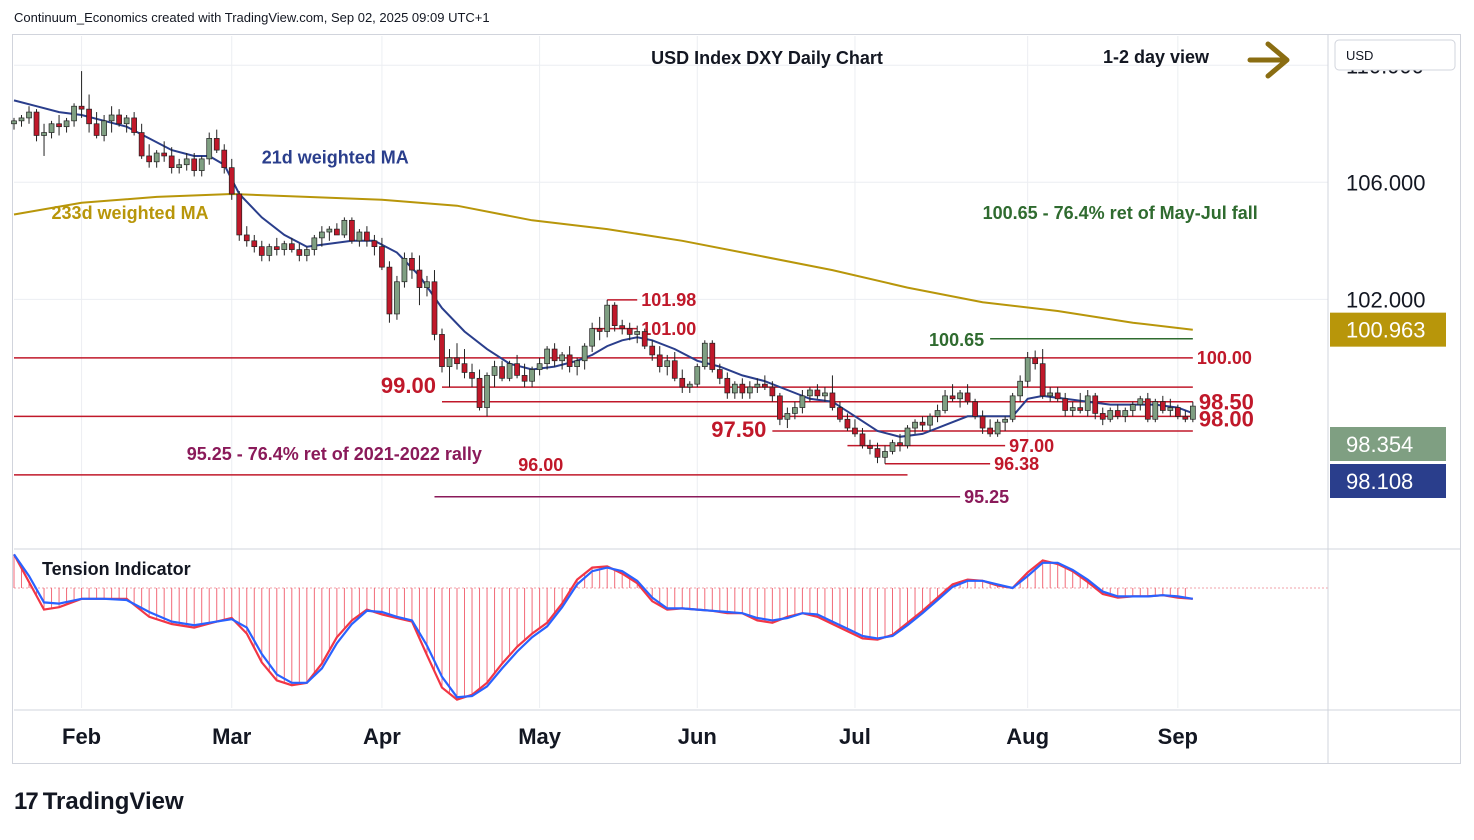 The height and width of the screenshot is (840, 1474). What do you see at coordinates (1027, 736) in the screenshot?
I see `x-tick-label: Aug` at bounding box center [1027, 736].